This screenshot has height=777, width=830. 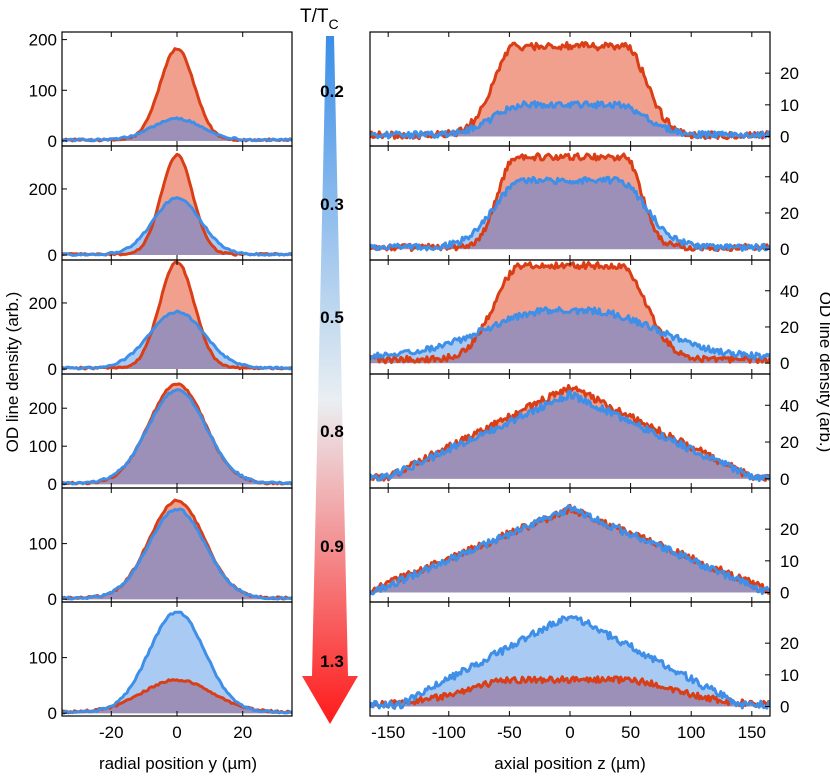 What do you see at coordinates (388, 732) in the screenshot?
I see `x-tick-label: -150` at bounding box center [388, 732].